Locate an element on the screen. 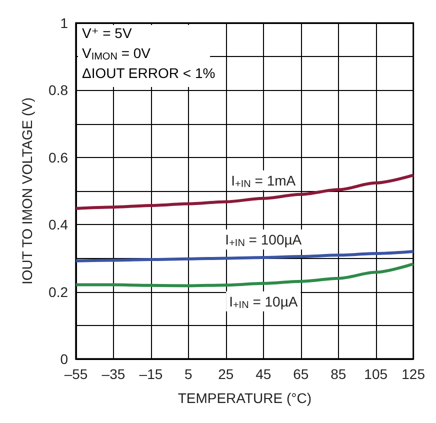  x-tick-label: 105 is located at coordinates (376, 374).